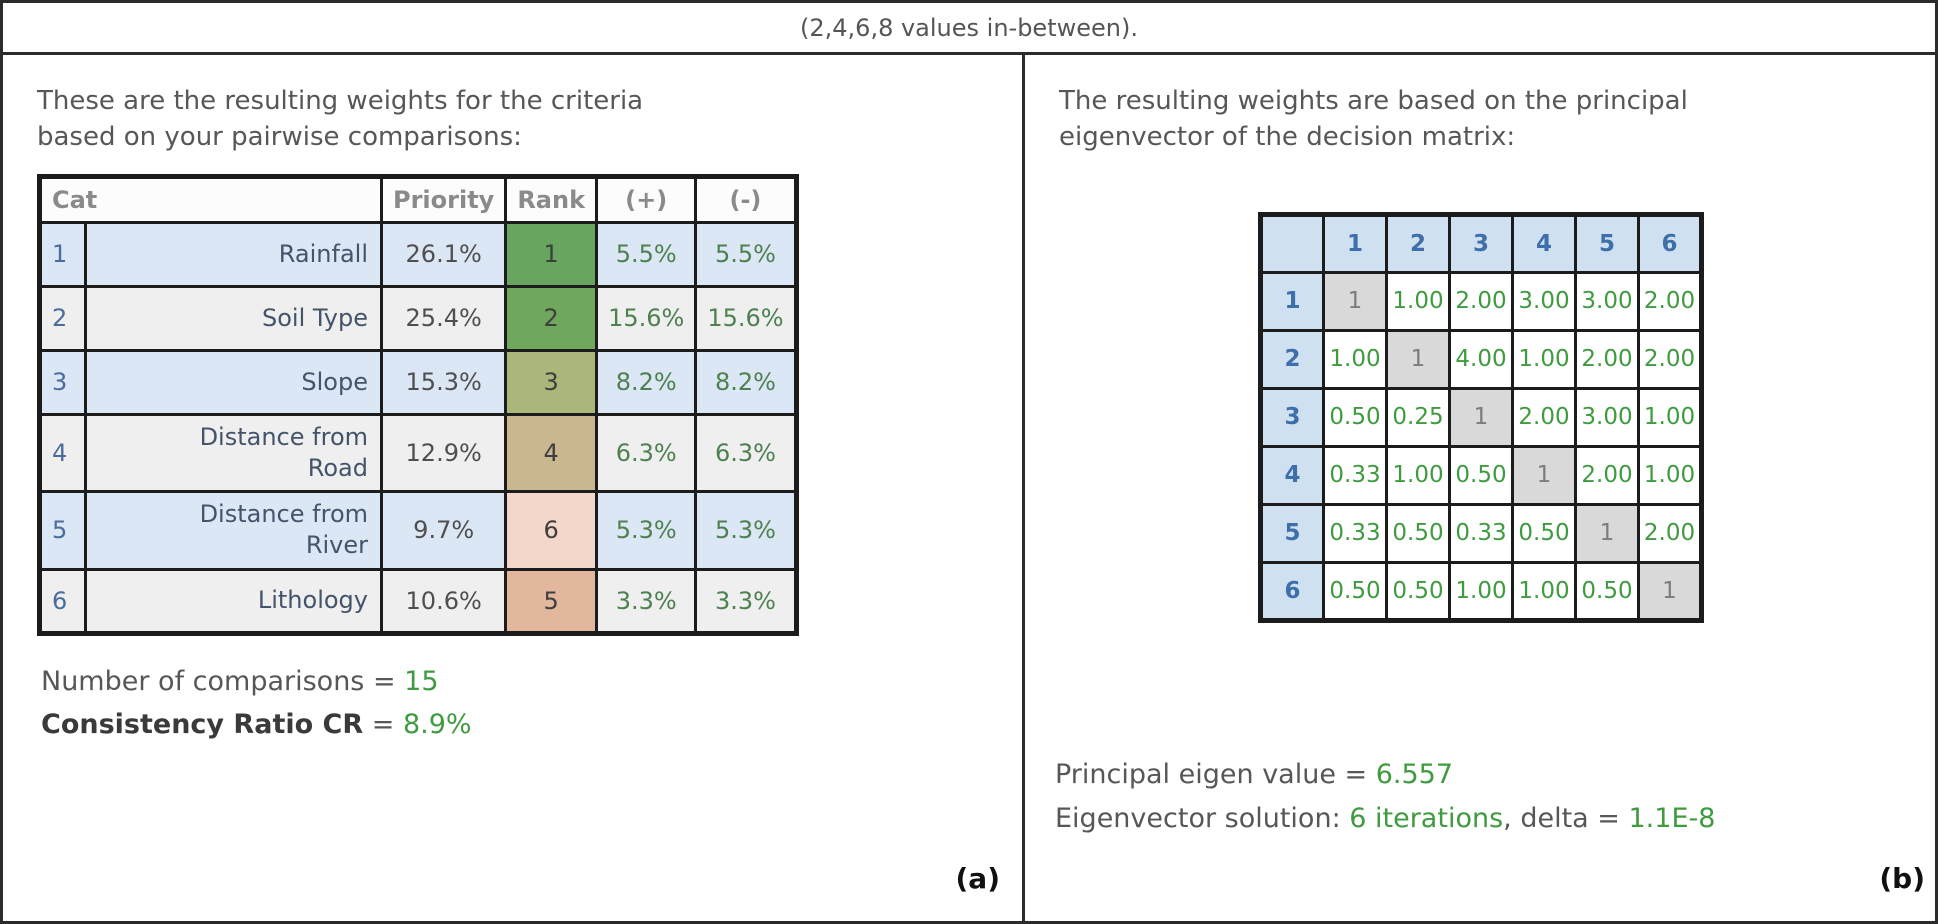 The height and width of the screenshot is (924, 1938). I want to click on criteria-plus-value: 3.3%, so click(646, 601).